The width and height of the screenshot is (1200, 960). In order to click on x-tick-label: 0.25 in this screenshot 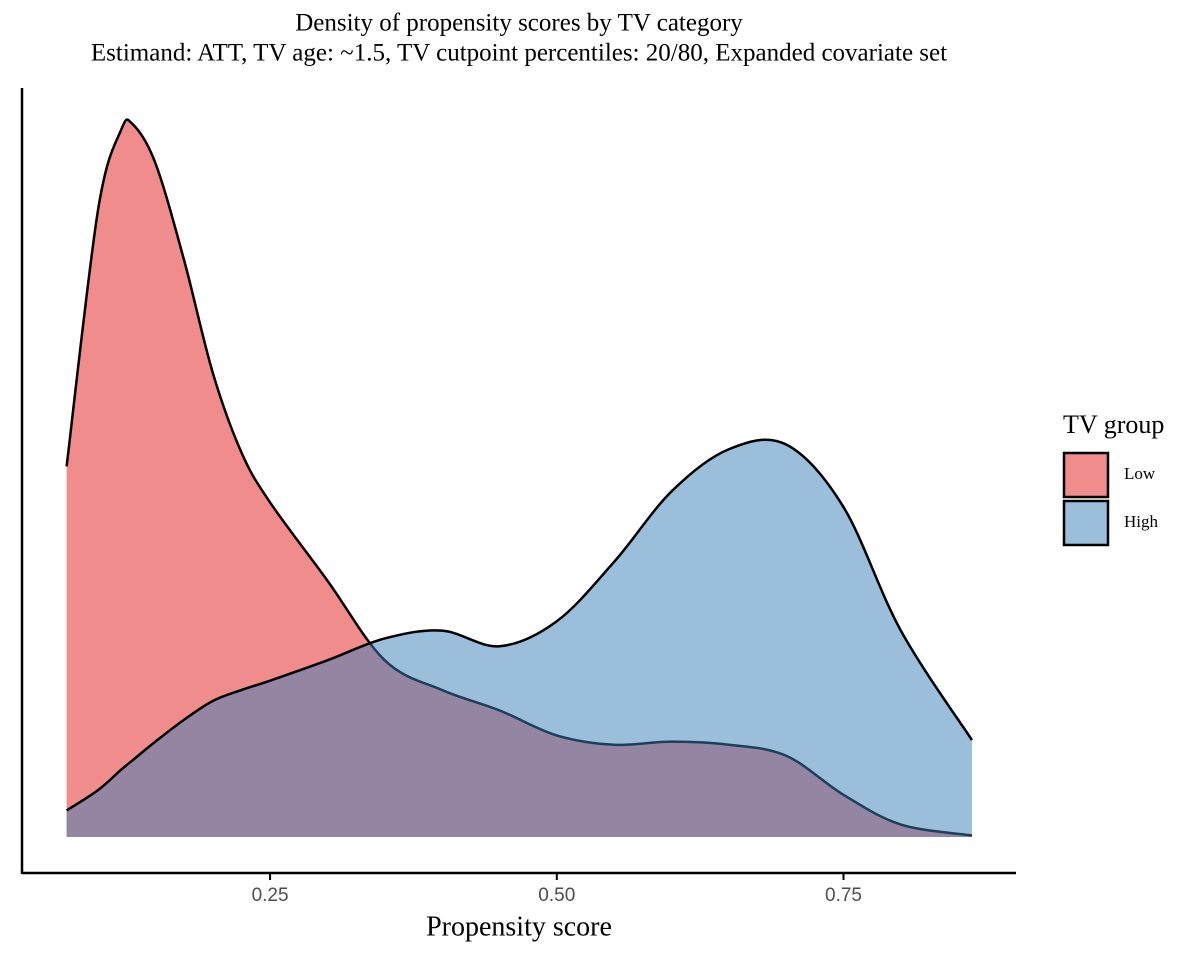, I will do `click(270, 895)`.